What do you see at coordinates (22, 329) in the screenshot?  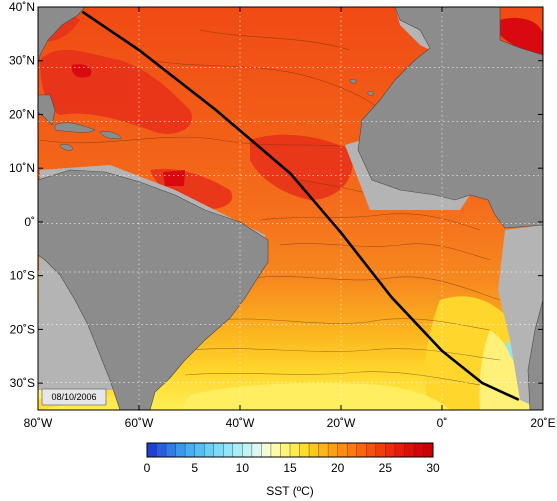 I see `y-tick-label: 20˚S` at bounding box center [22, 329].